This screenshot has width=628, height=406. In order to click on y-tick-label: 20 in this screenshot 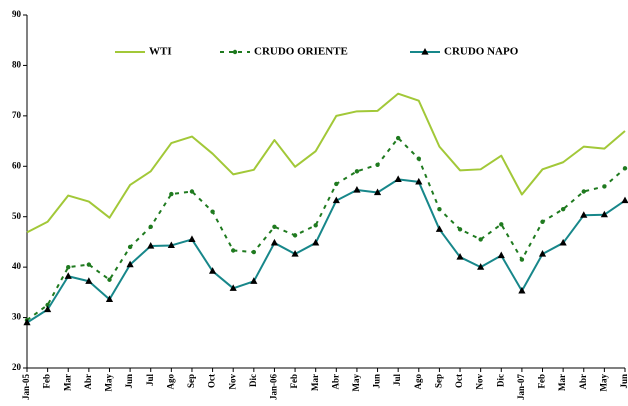, I will do `click(17, 367)`.